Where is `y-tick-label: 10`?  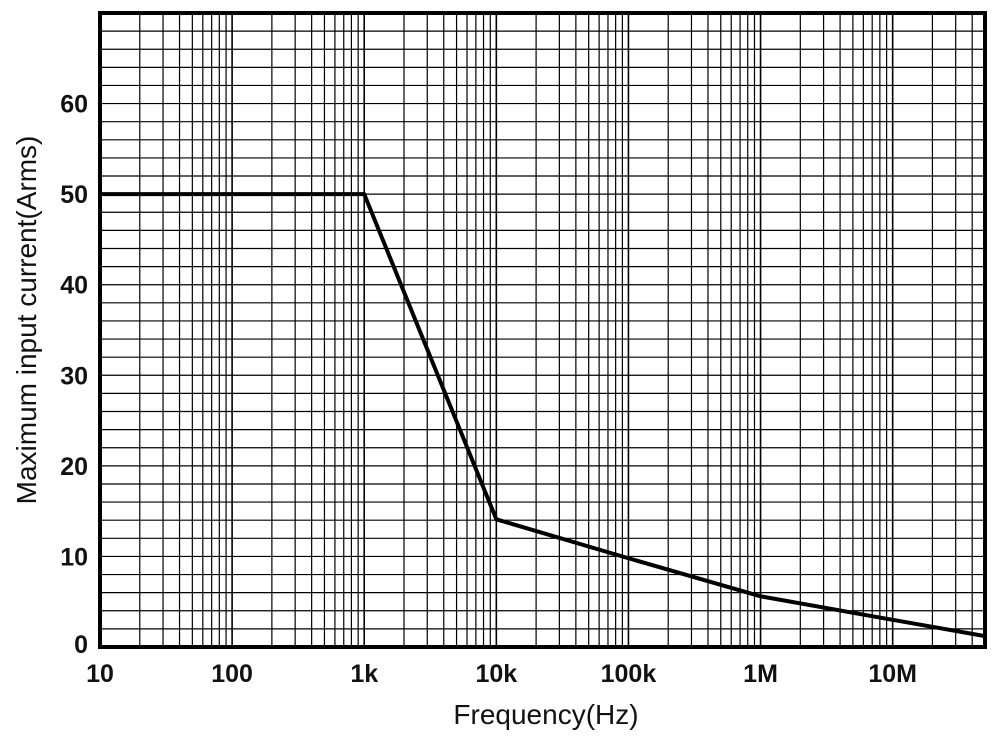 y-tick-label: 10 is located at coordinates (74, 557).